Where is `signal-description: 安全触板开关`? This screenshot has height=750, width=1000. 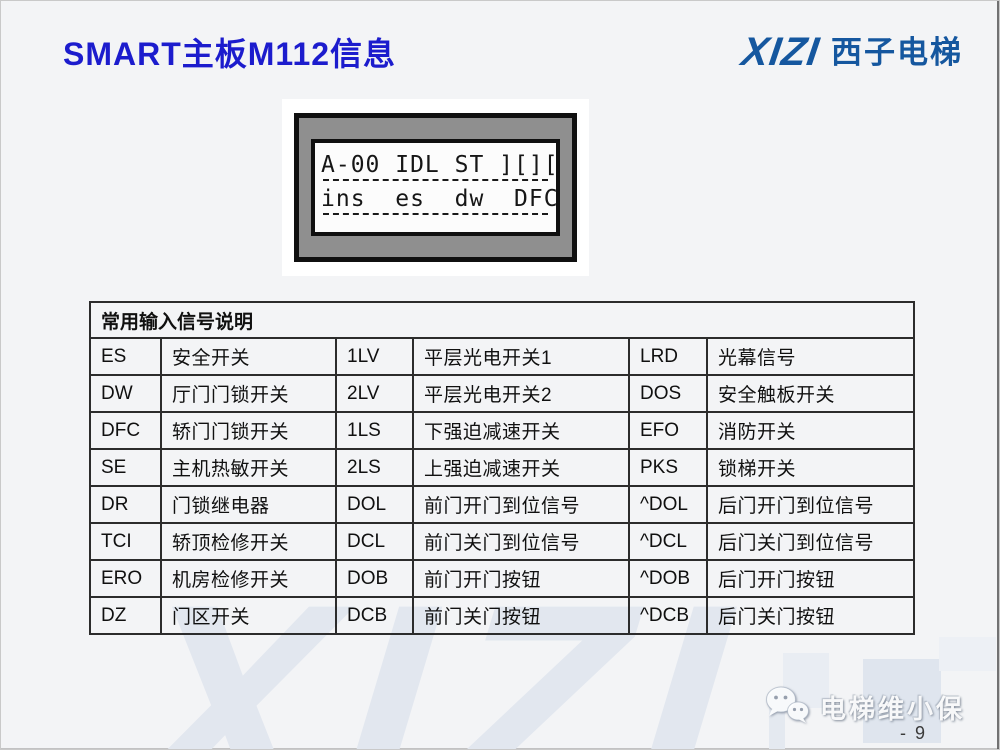
signal-description: 安全触板开关 is located at coordinates (810, 393).